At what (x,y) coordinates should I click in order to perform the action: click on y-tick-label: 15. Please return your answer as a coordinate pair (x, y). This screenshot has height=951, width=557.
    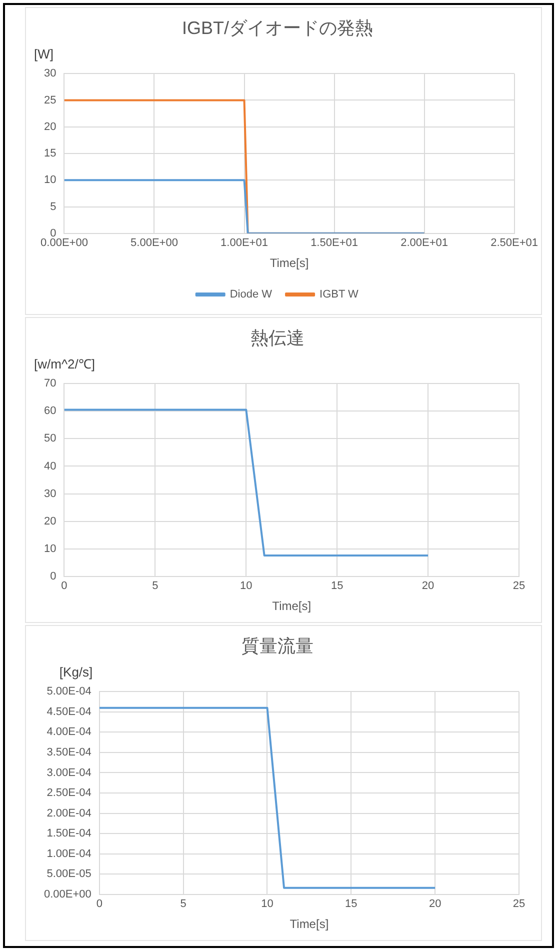
    Looking at the image, I should click on (50, 154).